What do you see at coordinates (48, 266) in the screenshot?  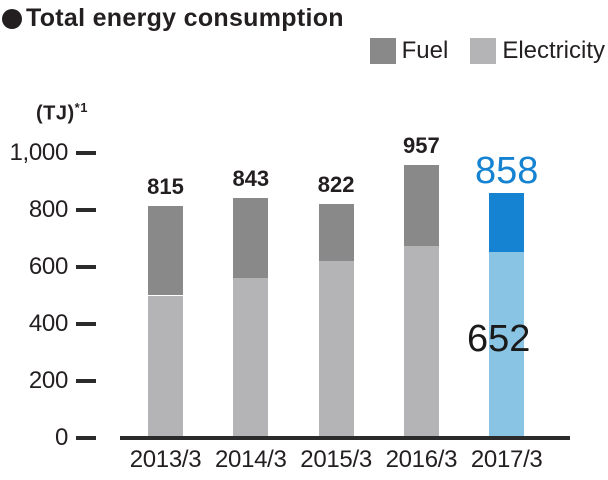 I see `y-axis-tick-label: 600` at bounding box center [48, 266].